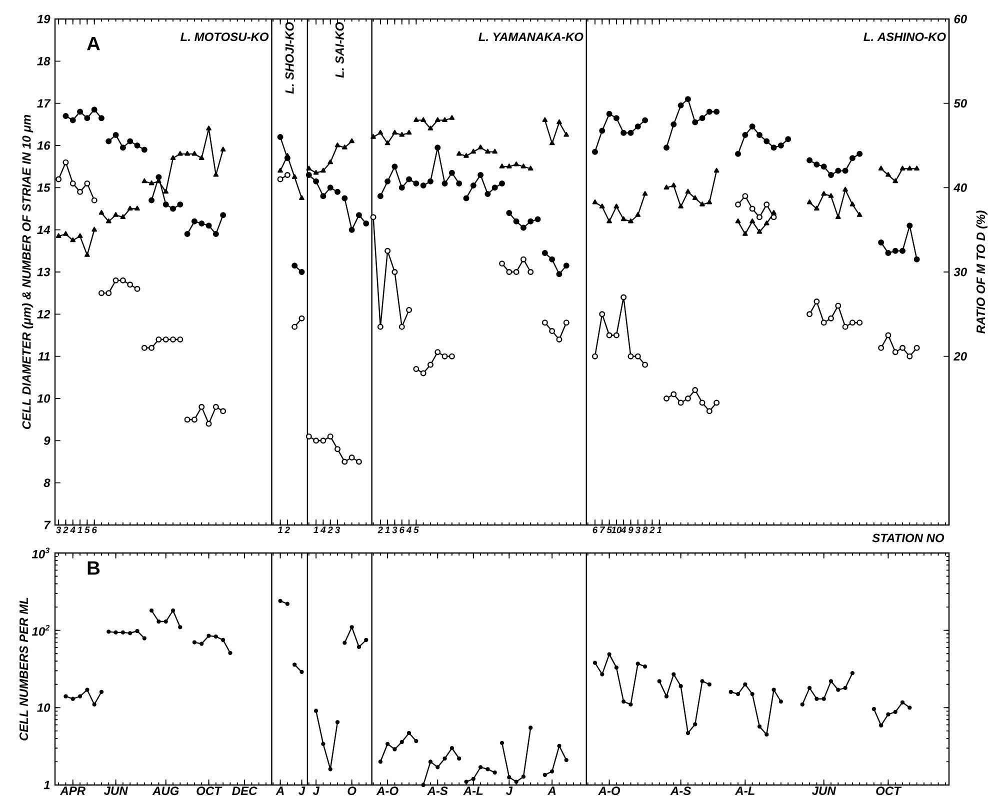 The width and height of the screenshot is (995, 807). What do you see at coordinates (645, 530) in the screenshot?
I see `x-tick-label: 8` at bounding box center [645, 530].